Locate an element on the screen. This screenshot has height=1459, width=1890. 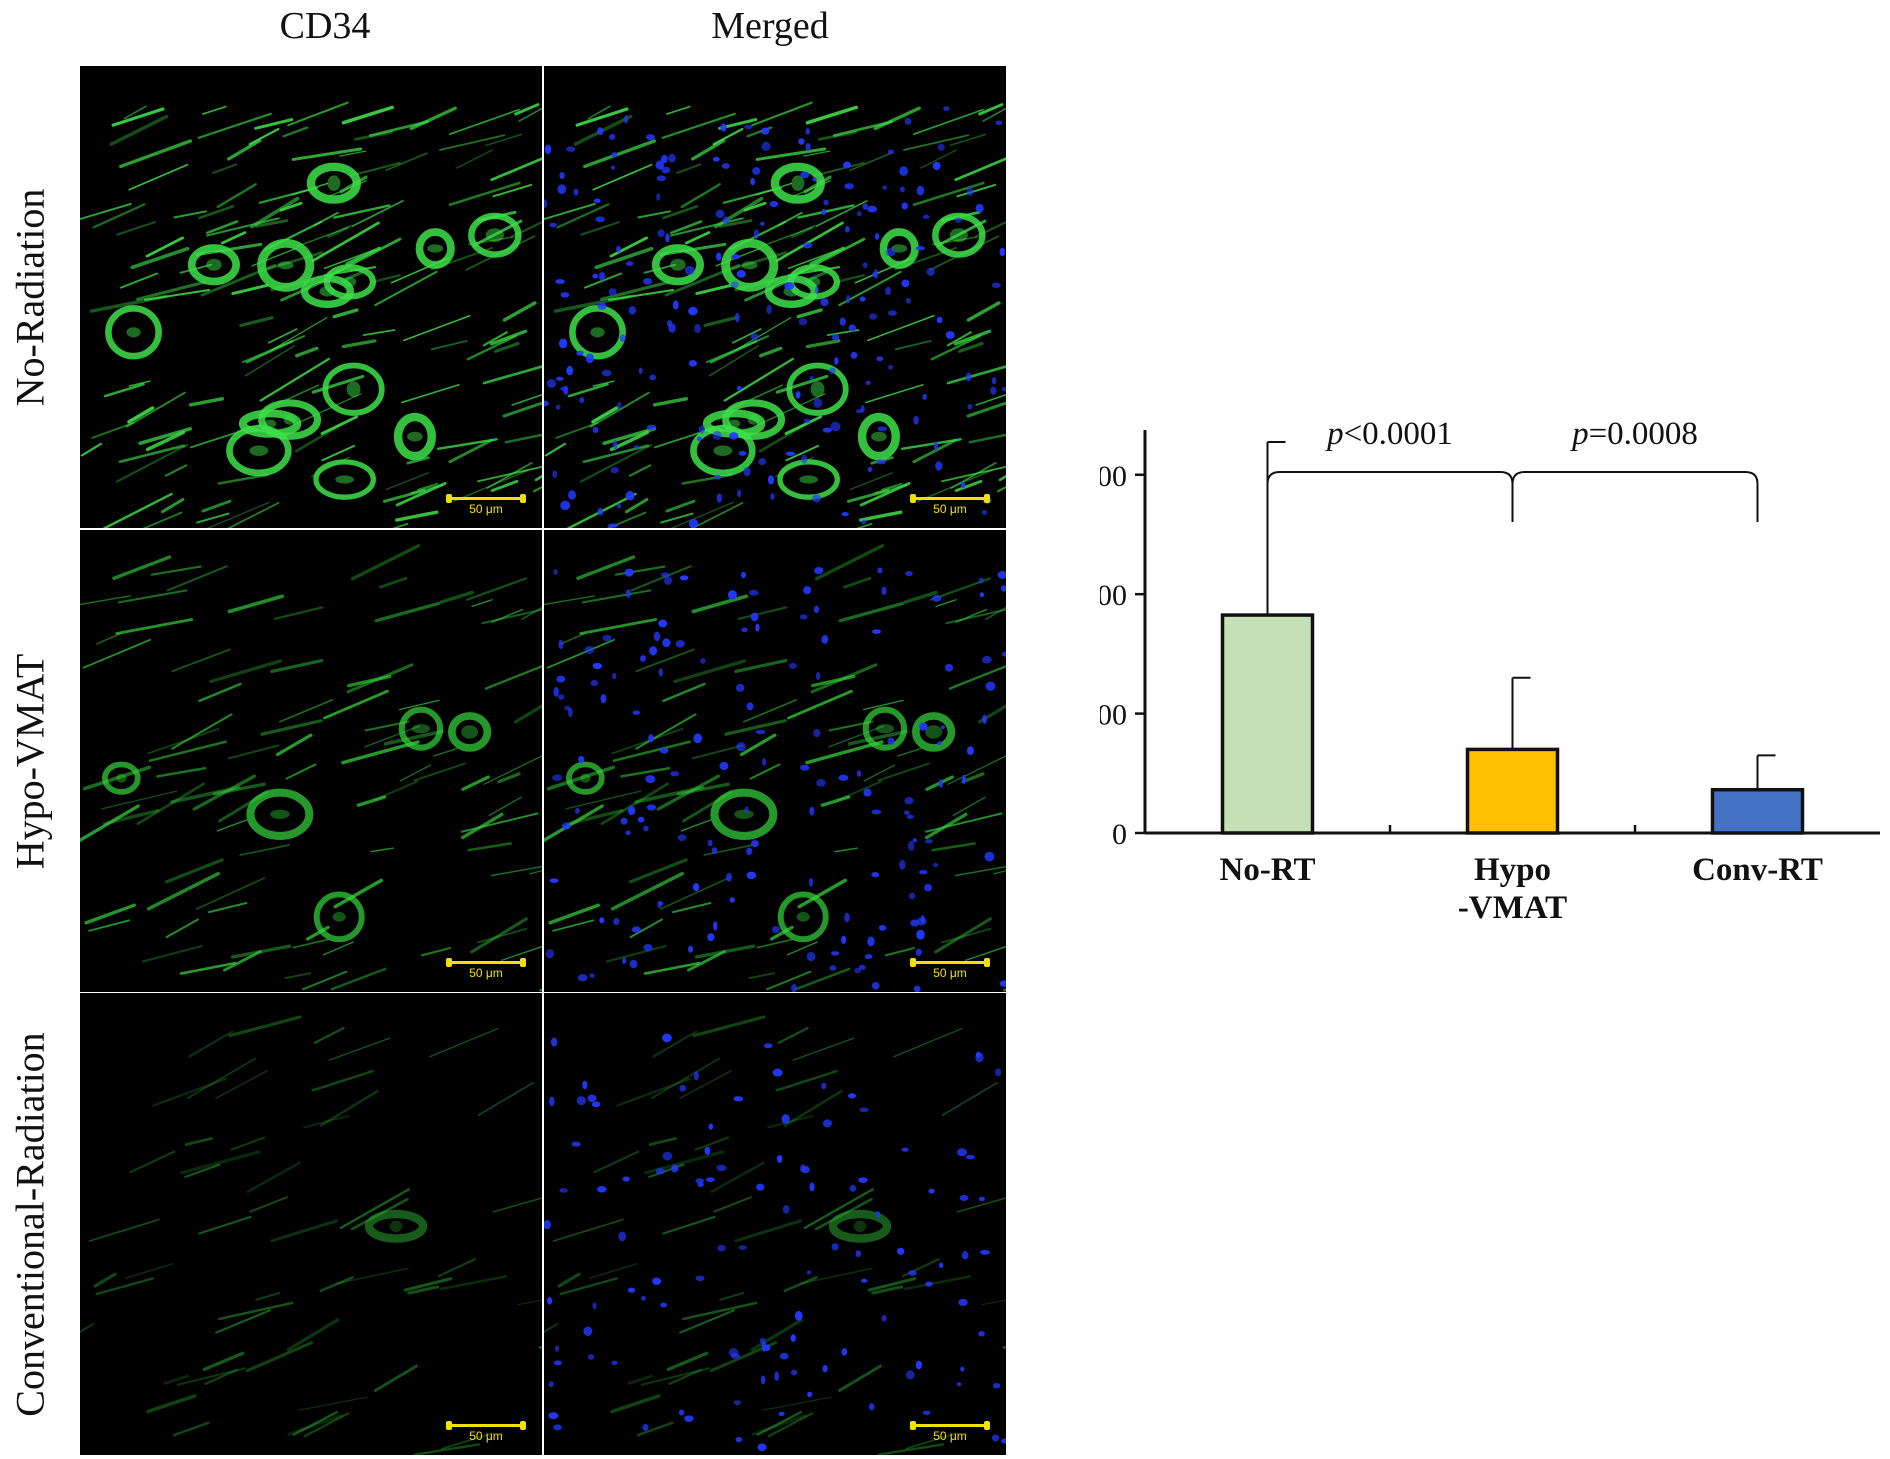
row-label-hypo-vmat: Hypo-VMAT is located at coordinates (30, 761).